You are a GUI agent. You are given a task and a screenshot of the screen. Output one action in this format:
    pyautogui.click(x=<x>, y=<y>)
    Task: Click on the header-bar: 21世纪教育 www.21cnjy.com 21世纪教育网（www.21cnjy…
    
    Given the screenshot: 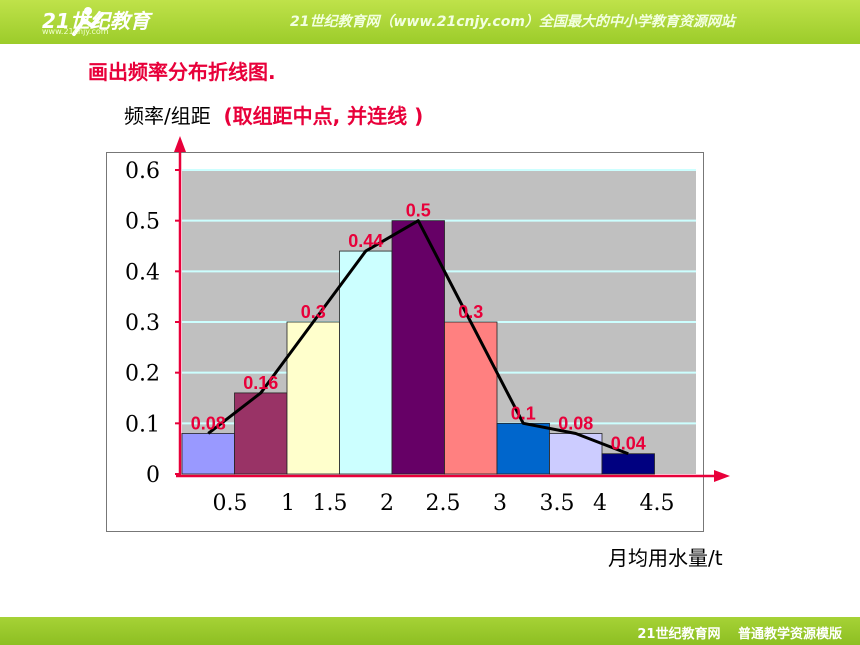 What is the action you would take?
    pyautogui.click(x=430, y=22)
    